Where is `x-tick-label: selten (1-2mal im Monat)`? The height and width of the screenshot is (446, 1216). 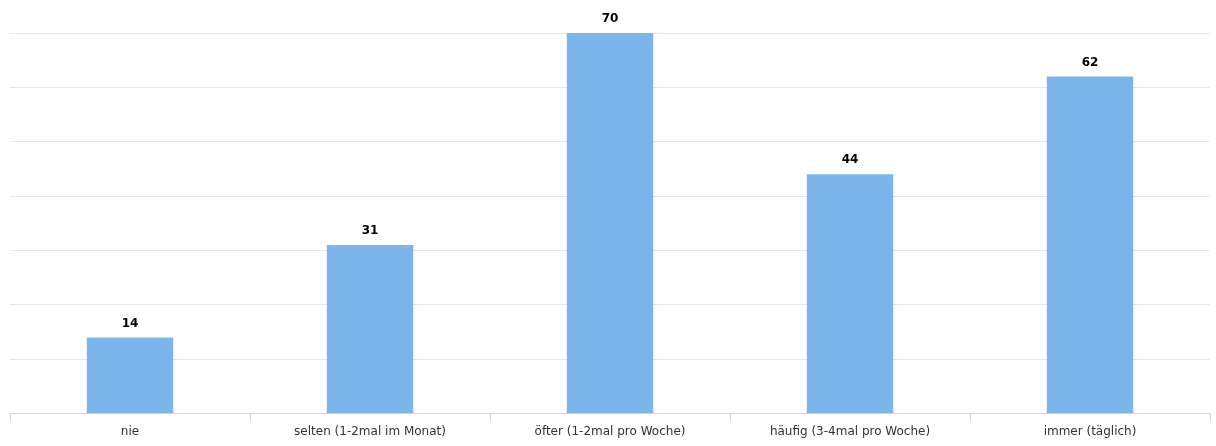 x-tick-label: selten (1-2mal im Monat) is located at coordinates (370, 430).